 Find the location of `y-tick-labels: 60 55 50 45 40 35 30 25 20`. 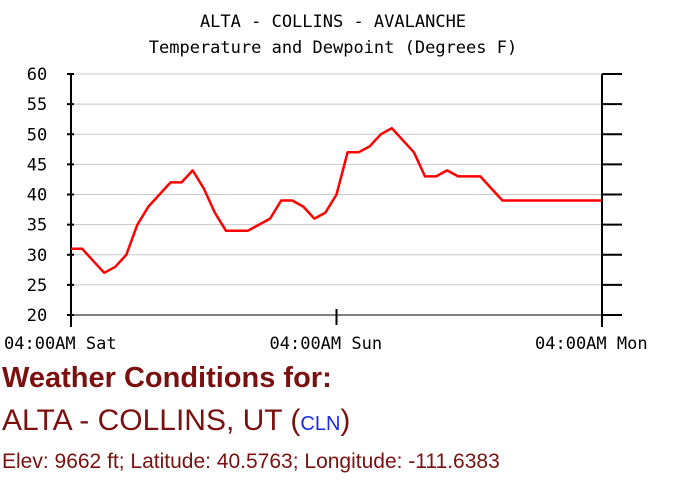

y-tick-labels: 60 55 50 45 40 35 30 25 20 is located at coordinates (37, 195).